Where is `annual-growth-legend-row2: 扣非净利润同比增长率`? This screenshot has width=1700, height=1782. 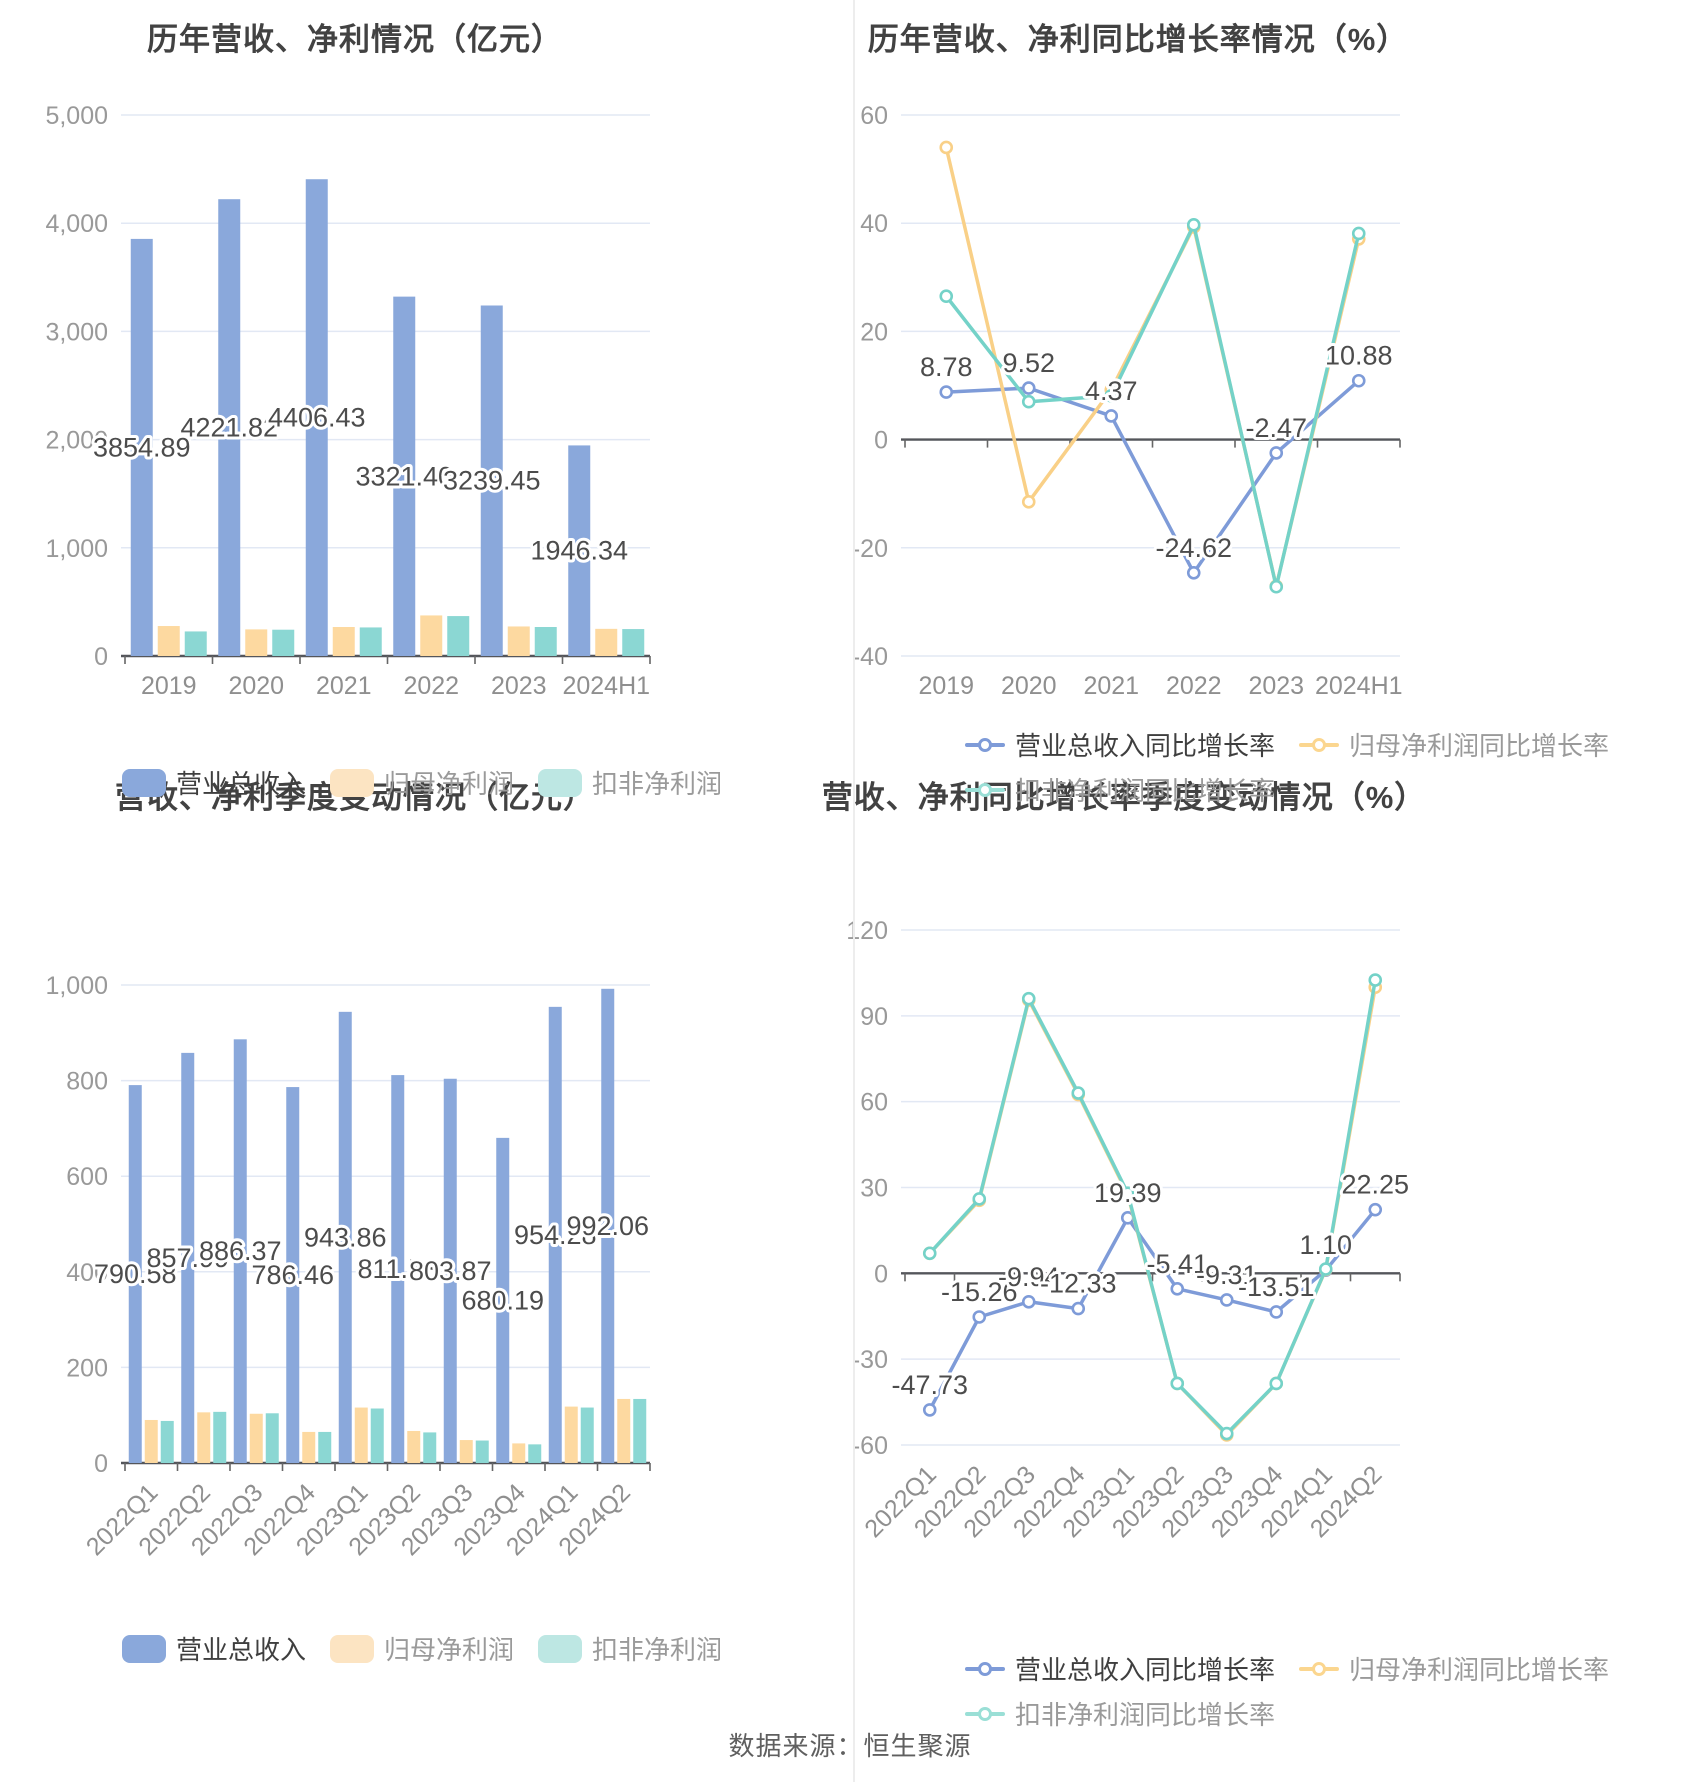
annual-growth-legend-row2: 扣非净利润同比增长率 is located at coordinates (1120, 789).